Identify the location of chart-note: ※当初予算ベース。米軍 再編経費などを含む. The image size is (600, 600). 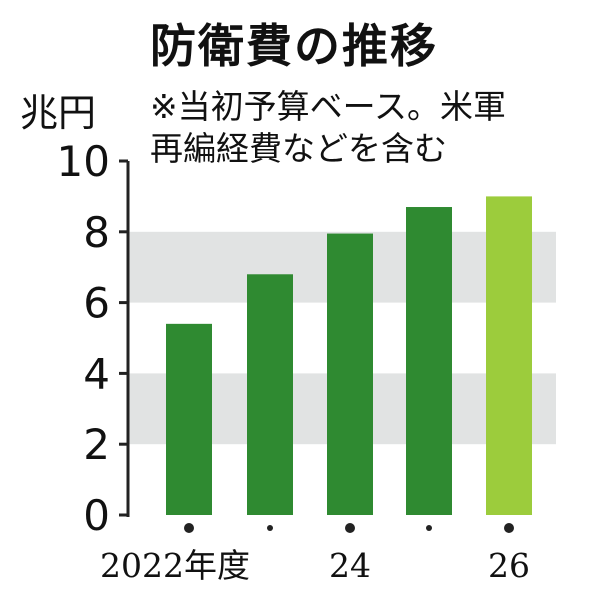
(328, 128).